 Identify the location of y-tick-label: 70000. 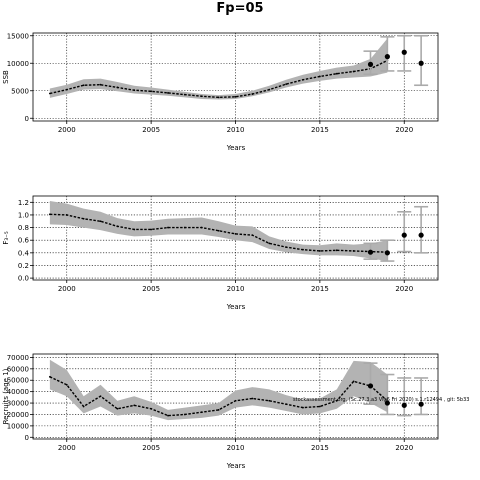
(18, 358).